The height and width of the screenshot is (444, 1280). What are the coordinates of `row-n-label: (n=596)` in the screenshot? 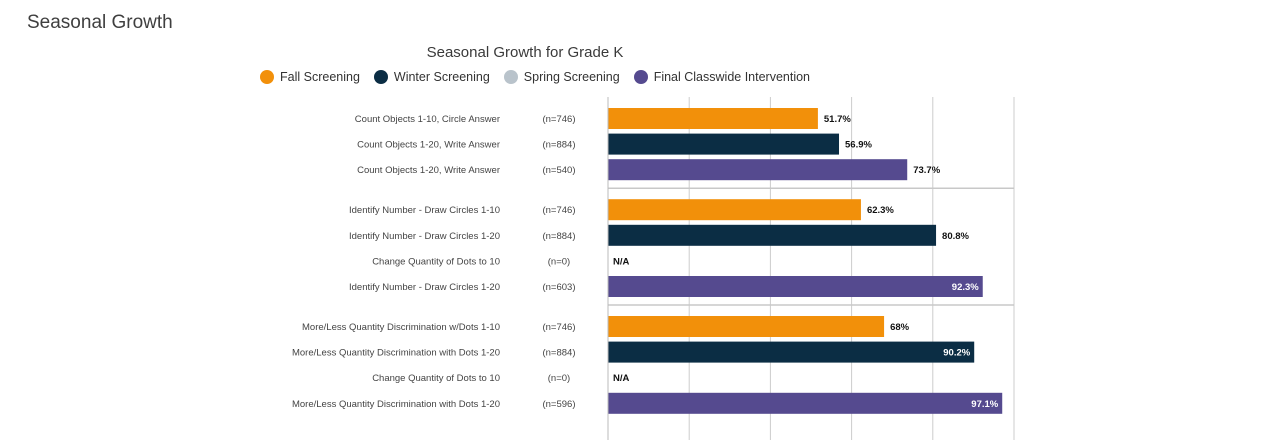 It's located at (558, 404).